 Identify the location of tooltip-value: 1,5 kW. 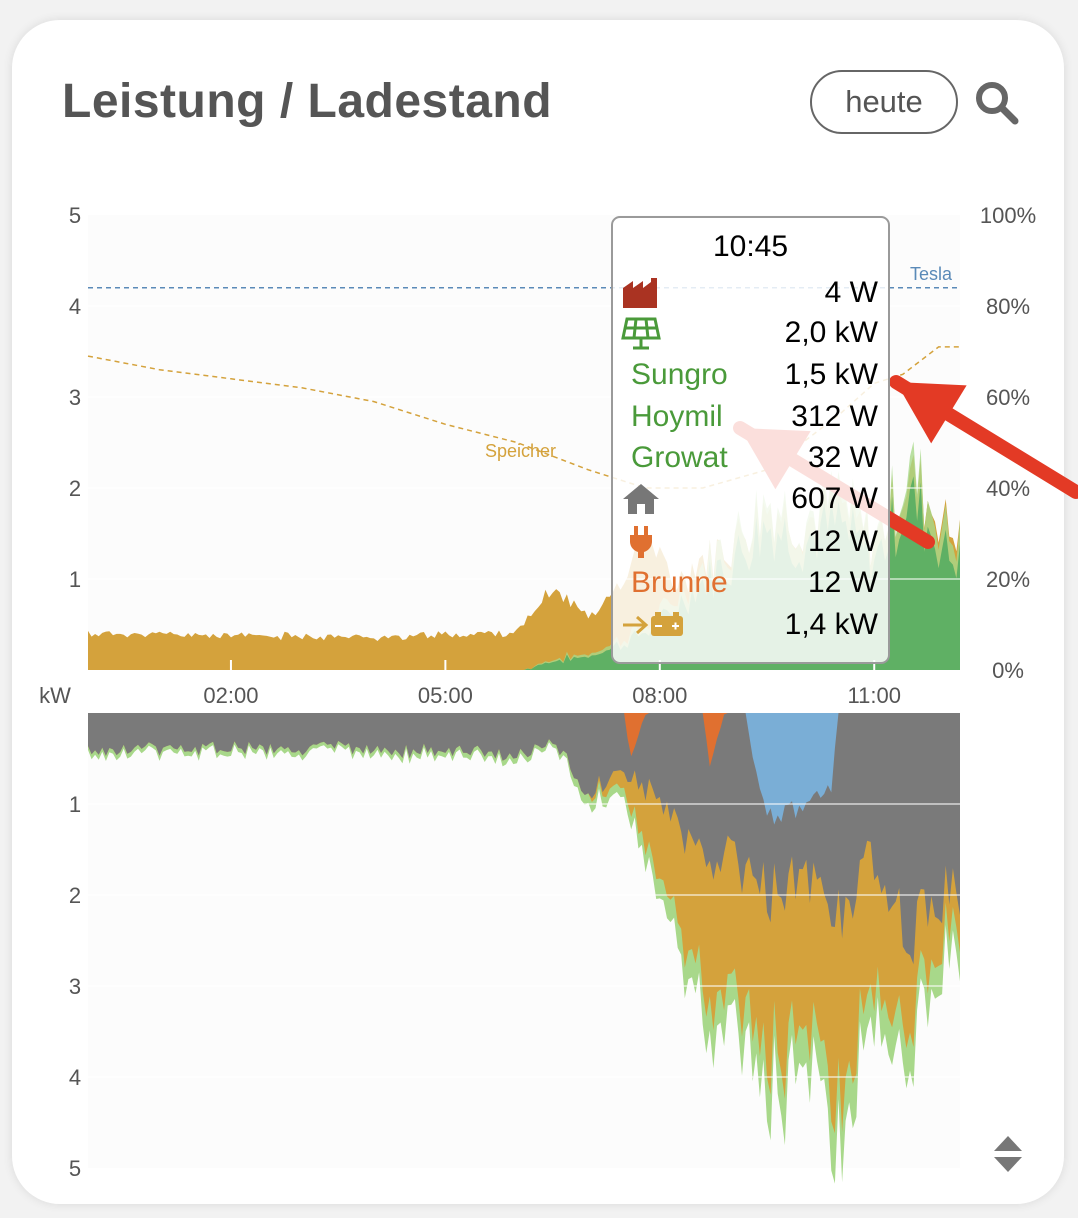
(831, 374).